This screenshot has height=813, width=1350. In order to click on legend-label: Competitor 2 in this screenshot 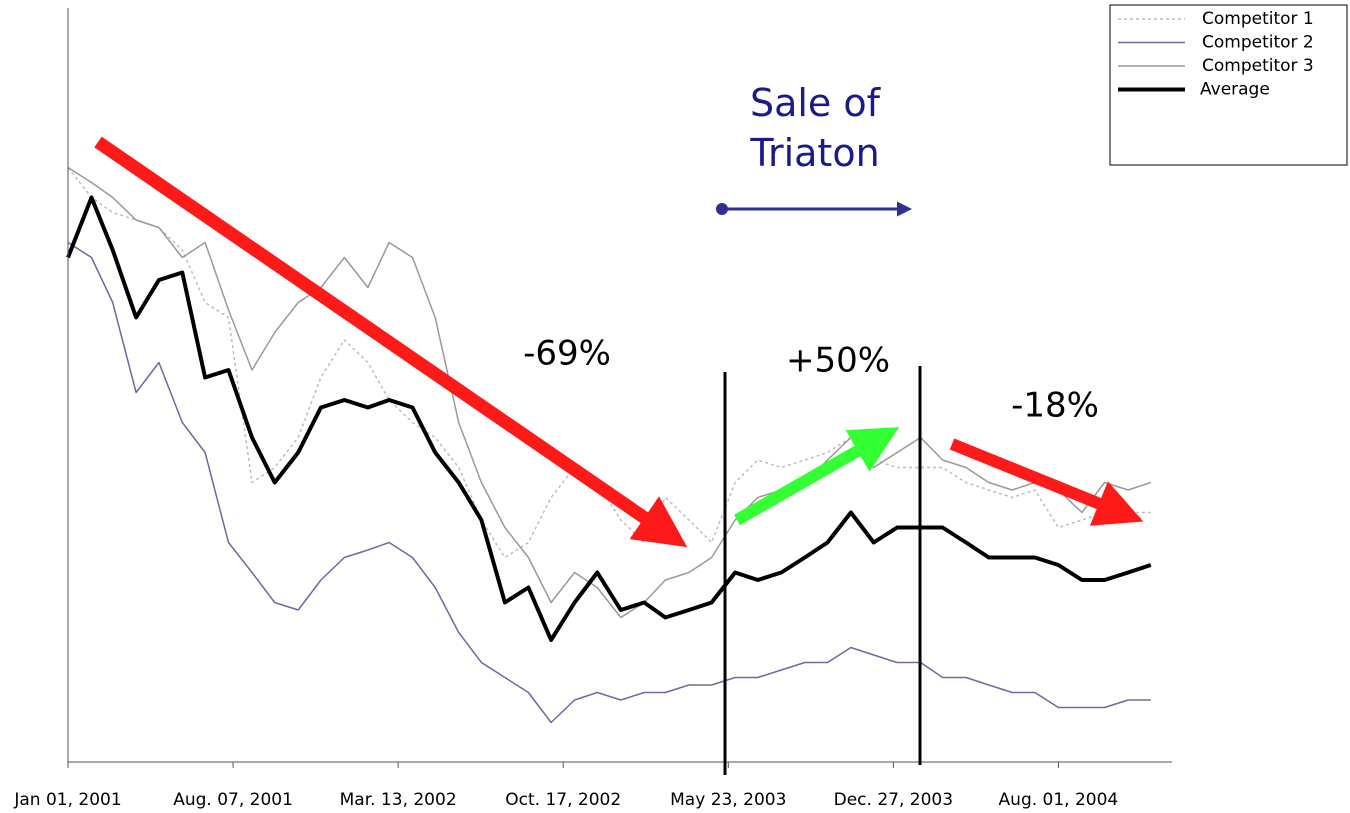, I will do `click(1258, 43)`.